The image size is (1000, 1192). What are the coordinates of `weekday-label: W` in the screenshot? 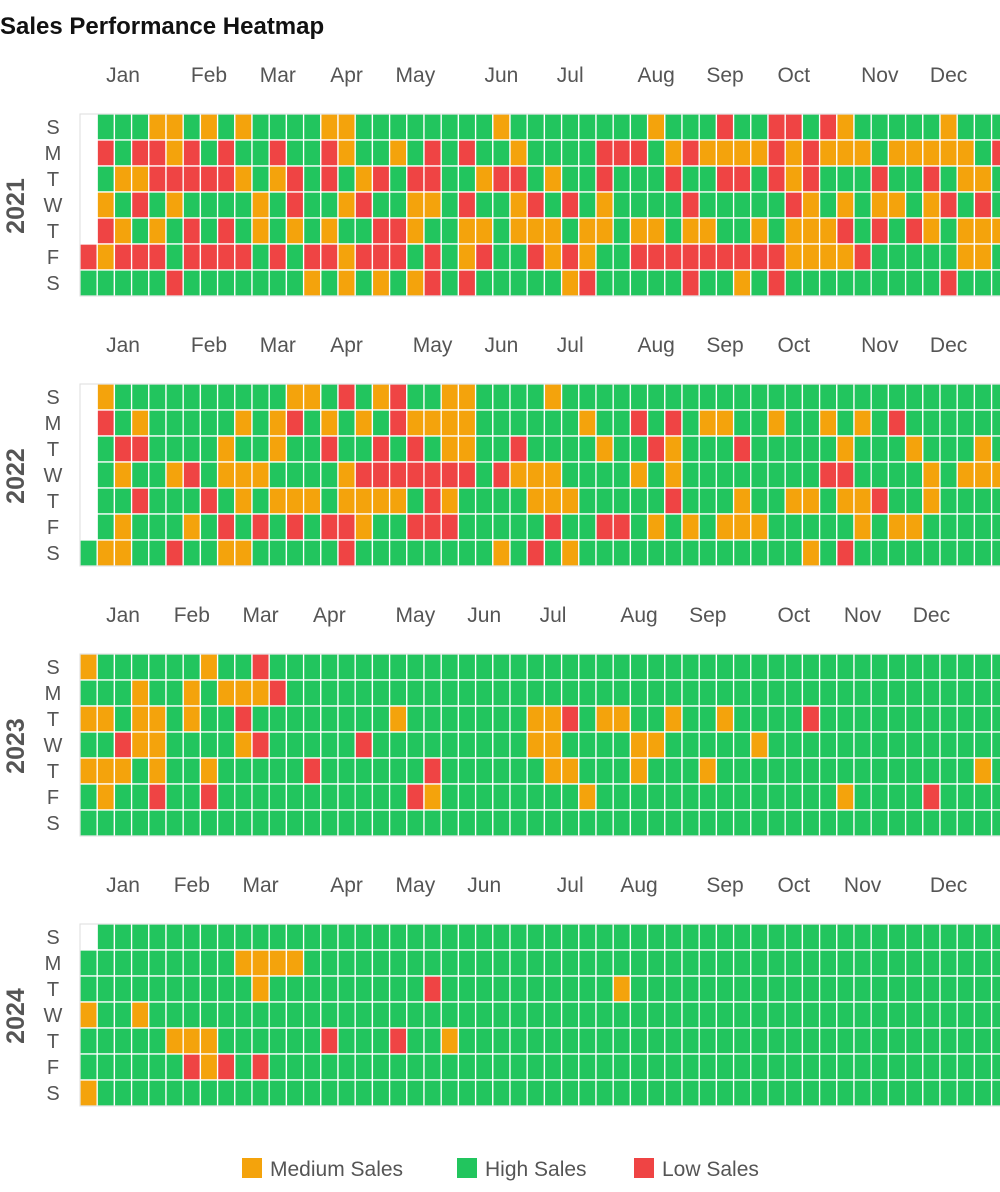 It's located at (53, 746).